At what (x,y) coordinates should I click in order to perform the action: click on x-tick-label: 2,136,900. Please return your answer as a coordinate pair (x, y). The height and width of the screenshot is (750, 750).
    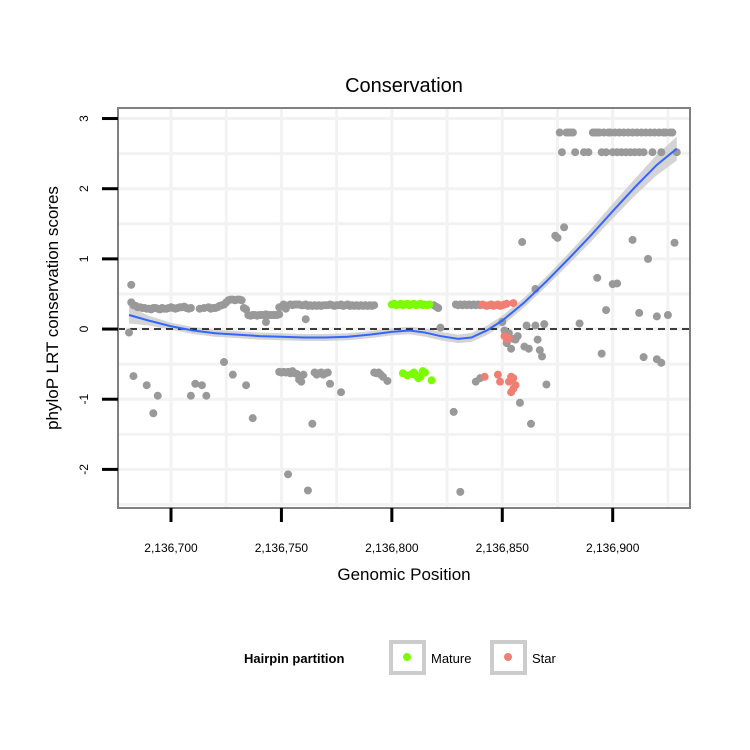
    Looking at the image, I should click on (613, 548).